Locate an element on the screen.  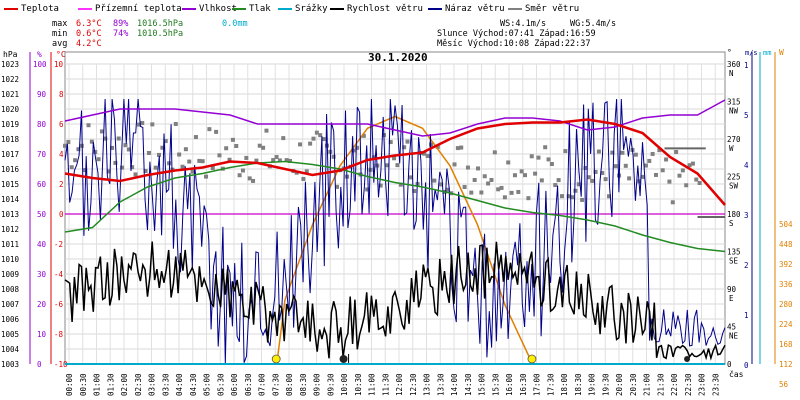
stats-min-temp: 0.6°C is located at coordinates (89, 34).